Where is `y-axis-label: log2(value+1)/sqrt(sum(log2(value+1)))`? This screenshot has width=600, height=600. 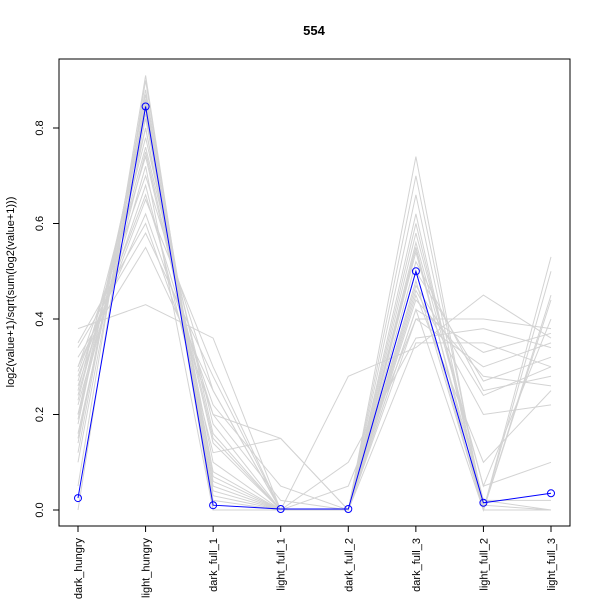 y-axis-label: log2(value+1)/sqrt(sum(log2(value+1))) is located at coordinates (11, 292).